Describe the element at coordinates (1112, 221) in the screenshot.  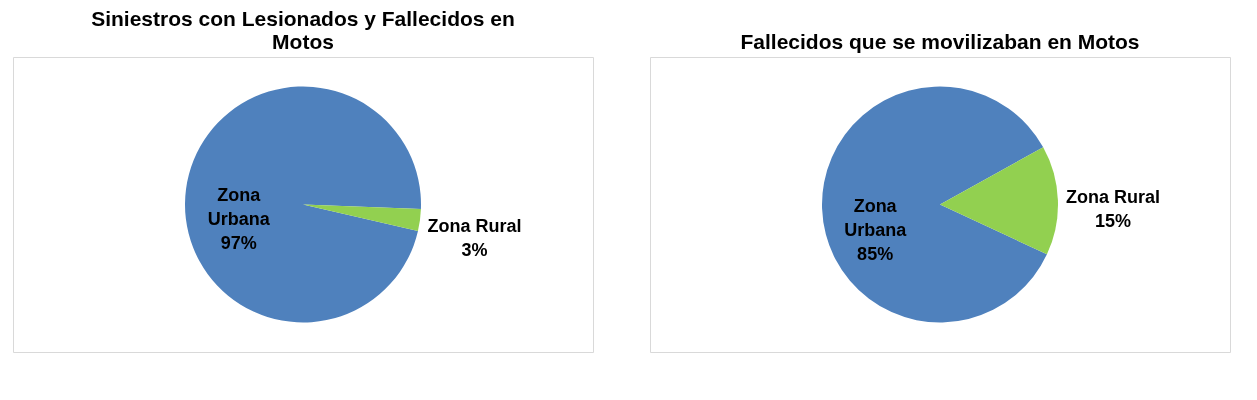
I see `data-label: 15%` at that location.